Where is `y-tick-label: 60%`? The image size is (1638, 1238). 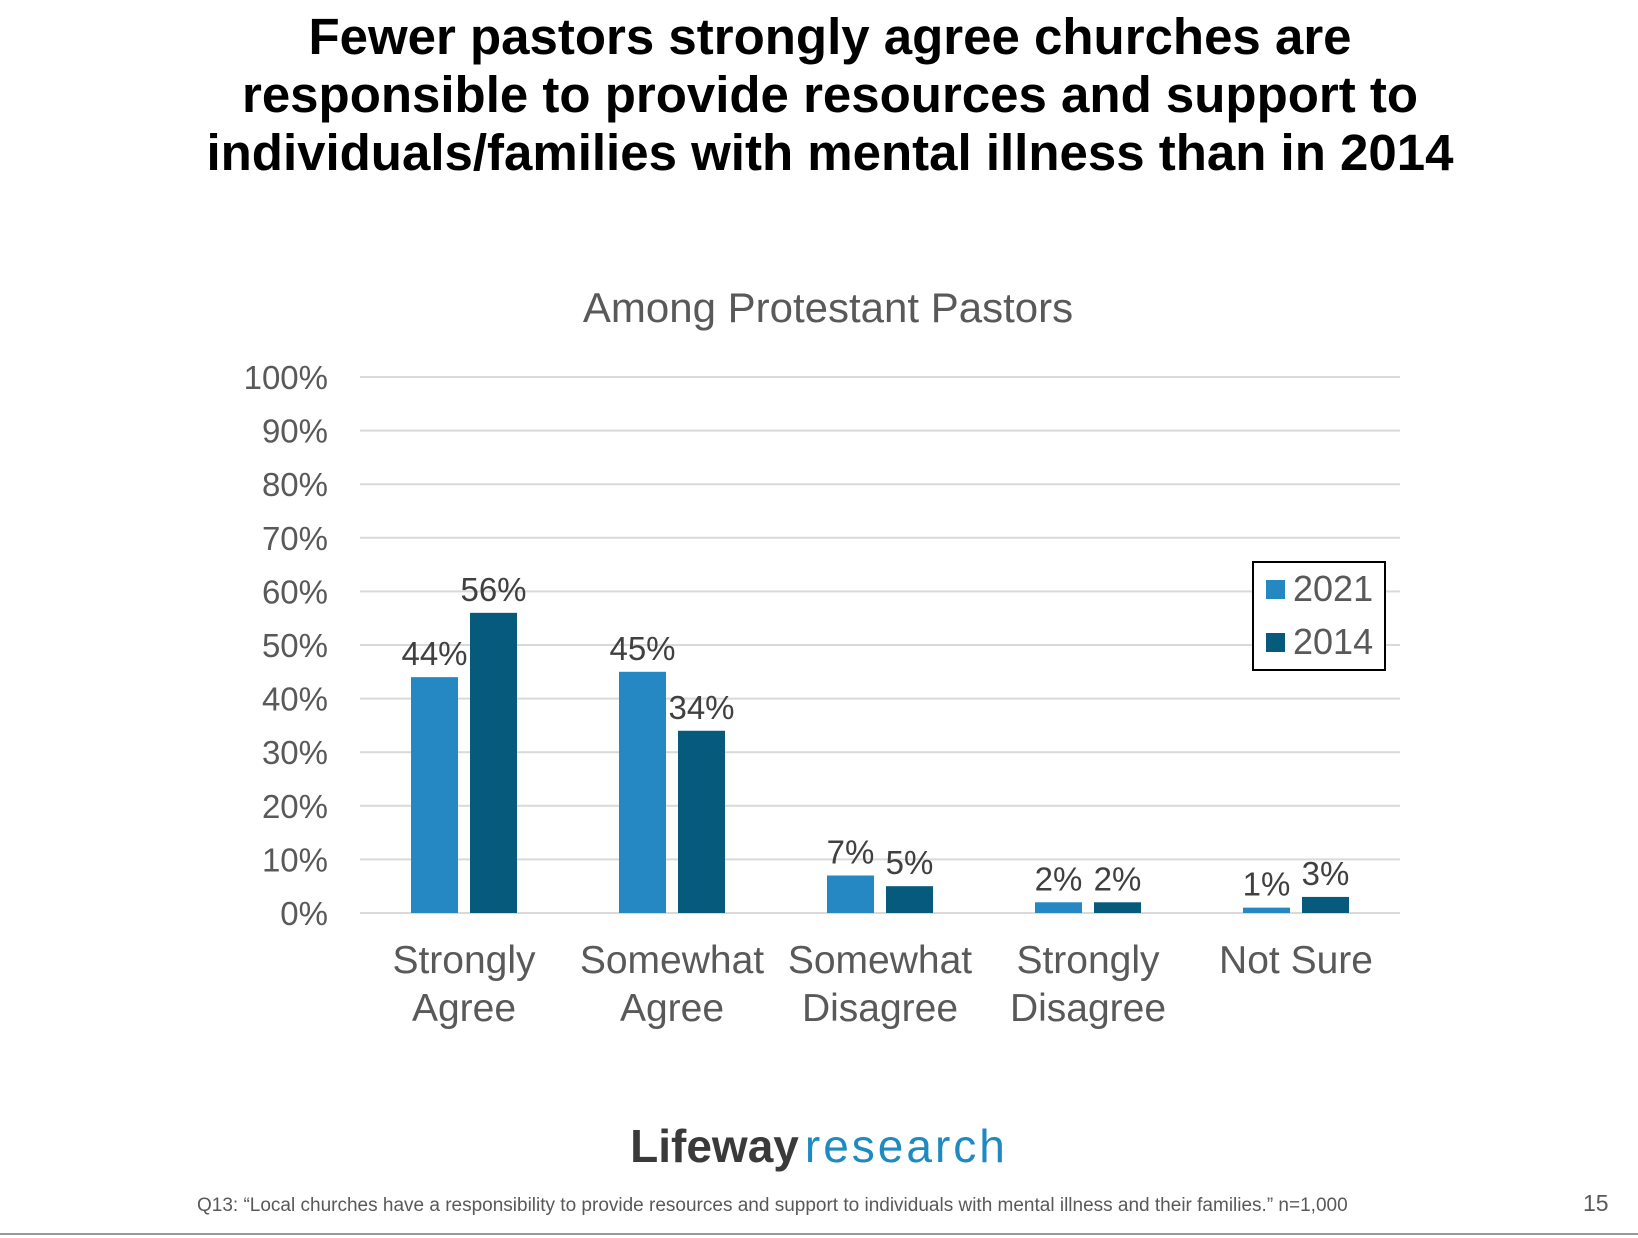
y-tick-label: 60% is located at coordinates (295, 591).